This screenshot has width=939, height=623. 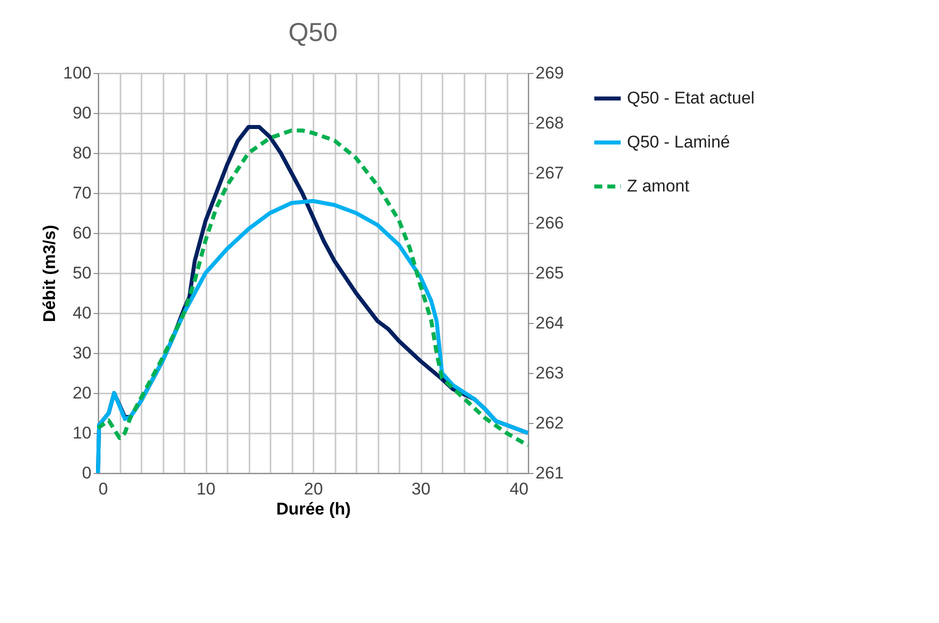 What do you see at coordinates (87, 473) in the screenshot?
I see `y-tick-label: 0` at bounding box center [87, 473].